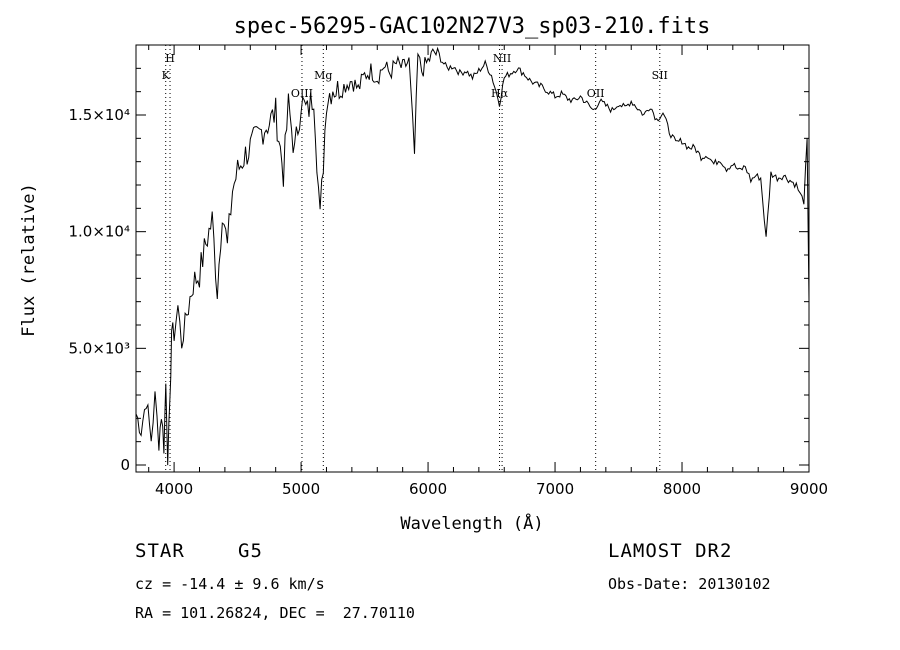 The image size is (900, 650). I want to click on y-tick-label-2: 1.0×10⁴, so click(99, 232).